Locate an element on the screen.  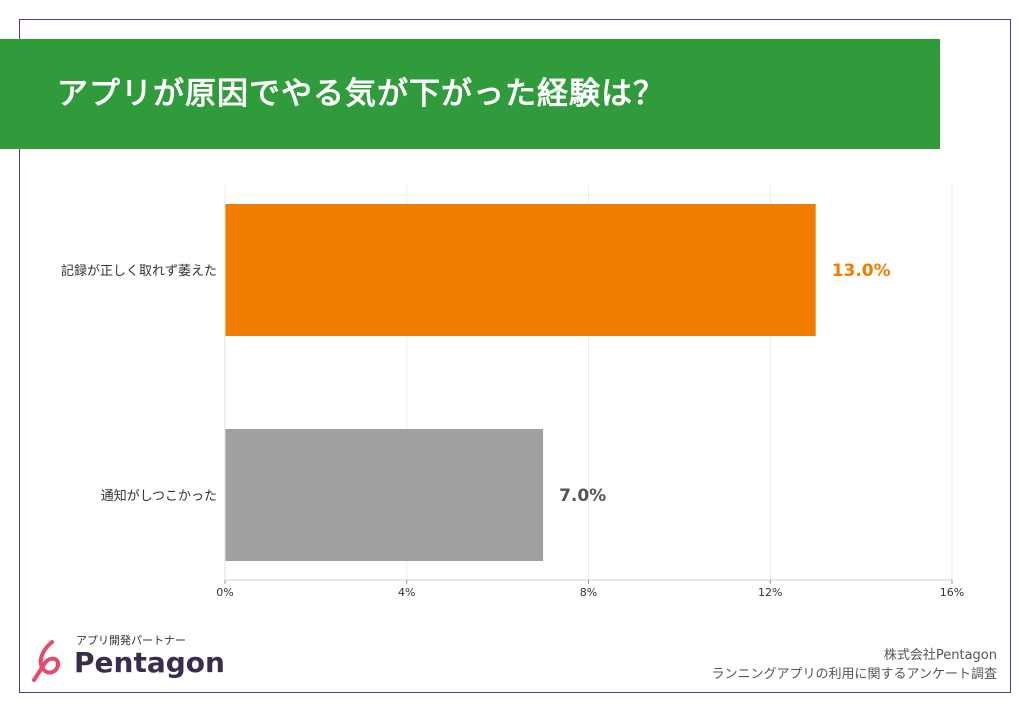
company-name: 株式会社Pentagon is located at coordinates (940, 655).